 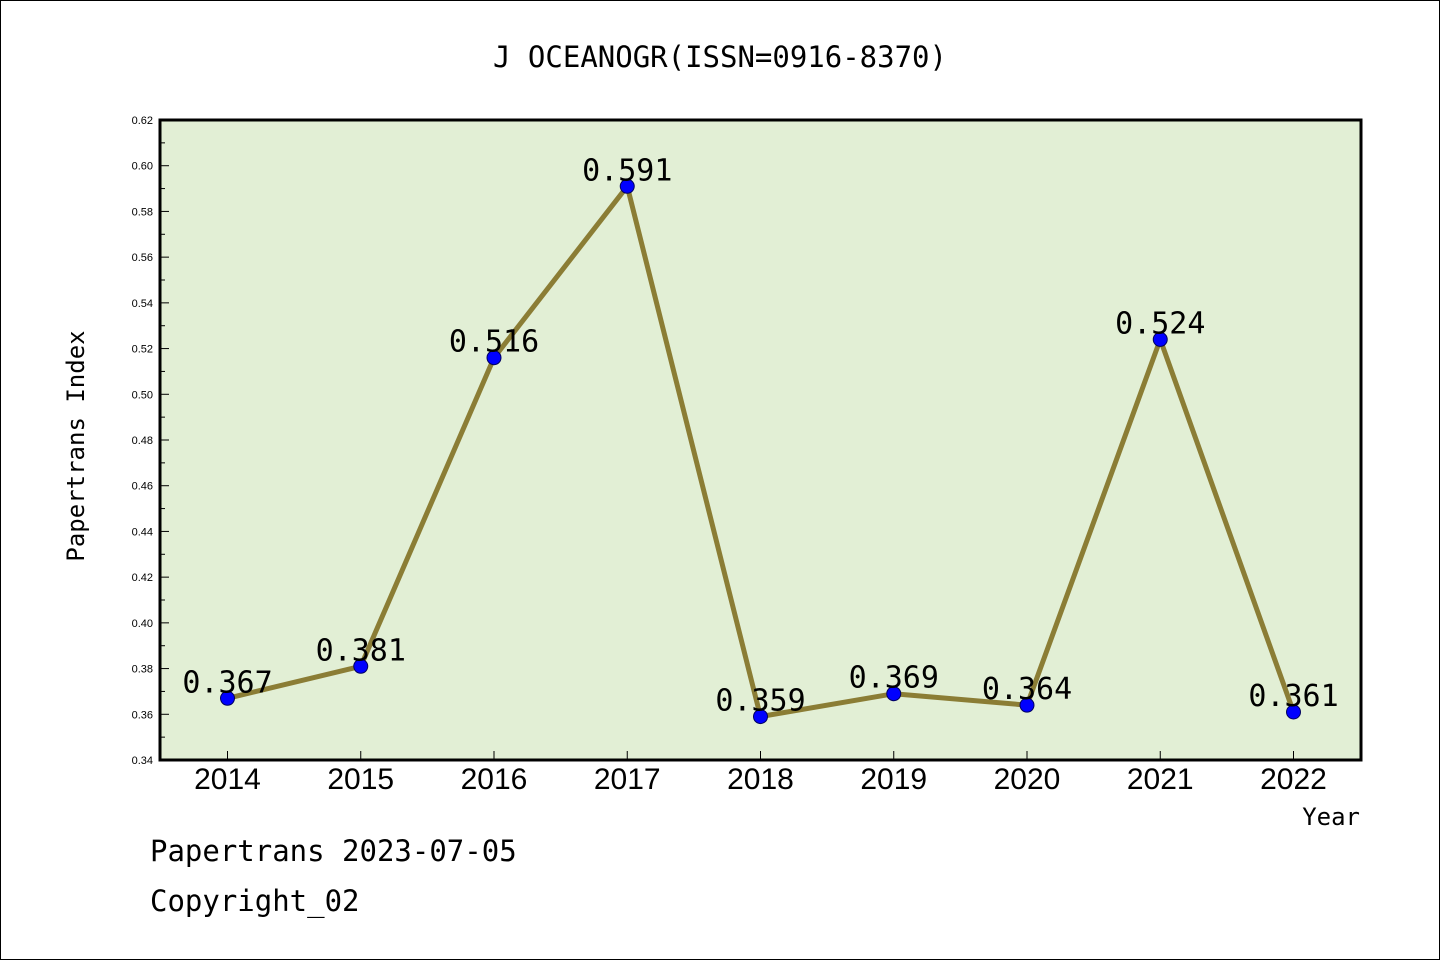 I want to click on x-tick-label: 2021, so click(x=1160, y=779).